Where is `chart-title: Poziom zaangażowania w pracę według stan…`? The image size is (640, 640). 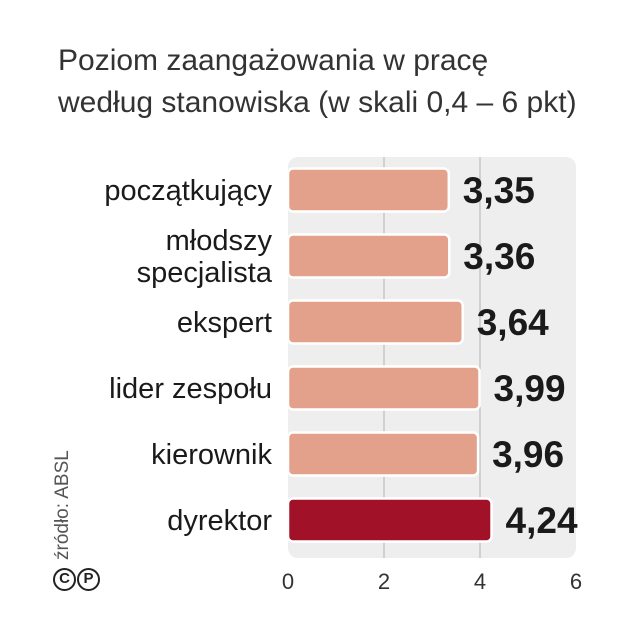 chart-title: Poziom zaangażowania w pracę według stan… is located at coordinates (343, 82).